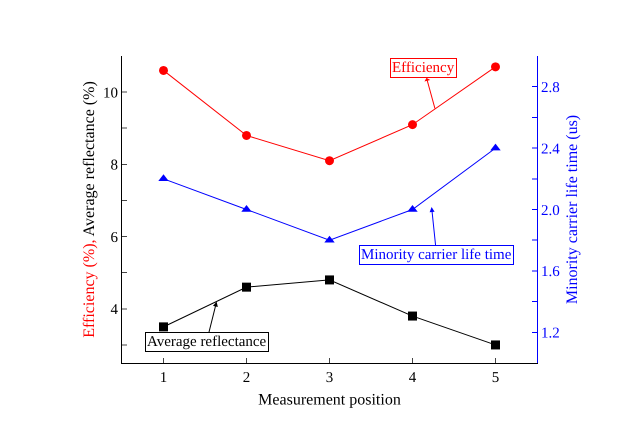  What do you see at coordinates (423, 68) in the screenshot?
I see `annotation: Efficiency` at bounding box center [423, 68].